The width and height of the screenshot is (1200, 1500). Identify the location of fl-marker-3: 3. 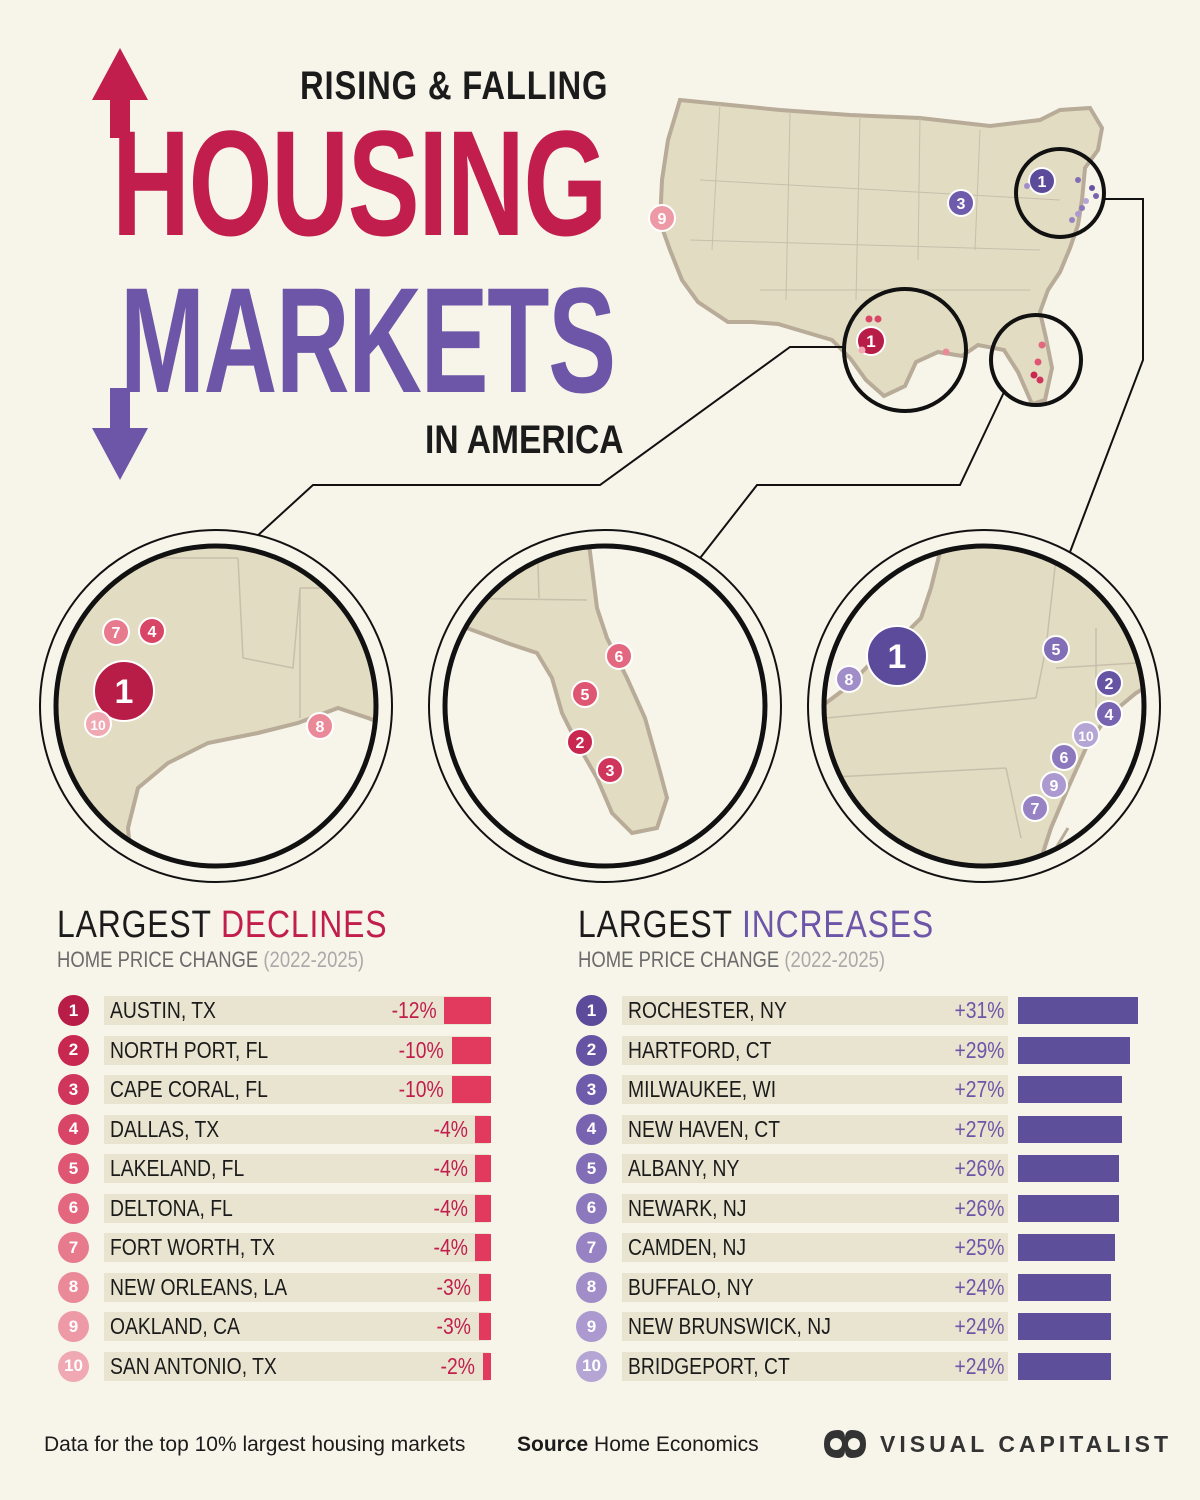
(610, 771).